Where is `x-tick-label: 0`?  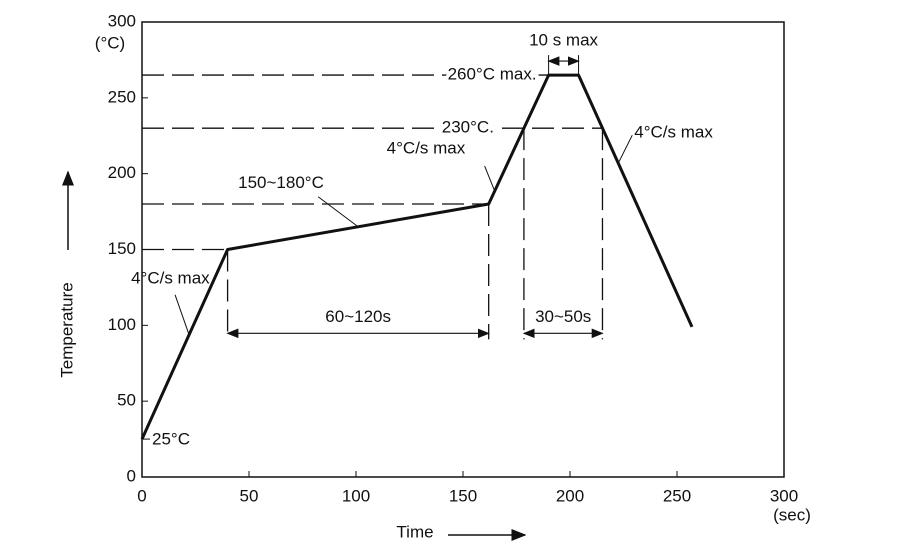 x-tick-label: 0 is located at coordinates (141, 495).